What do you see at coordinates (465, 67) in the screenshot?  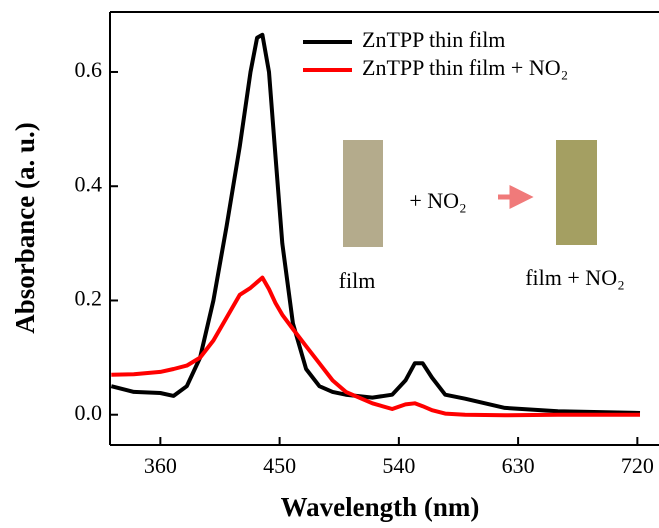 I see `legend-label: ZnTPP thin film + NO₂` at bounding box center [465, 67].